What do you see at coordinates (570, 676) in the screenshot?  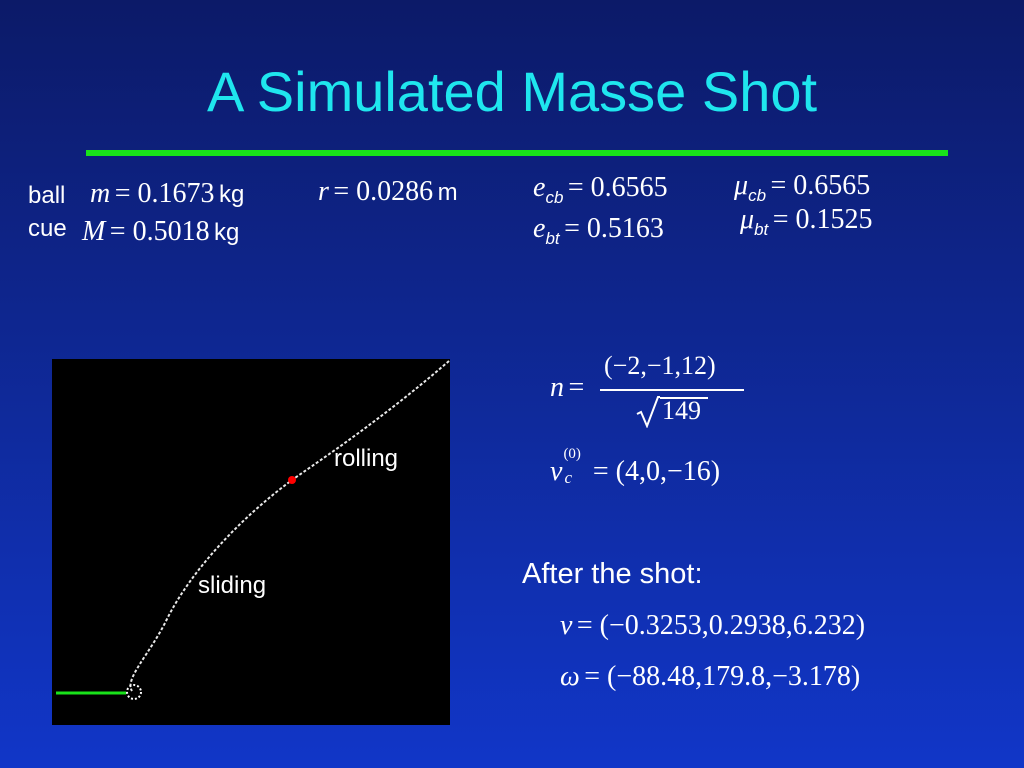 I see `omega-symbol: ω` at bounding box center [570, 676].